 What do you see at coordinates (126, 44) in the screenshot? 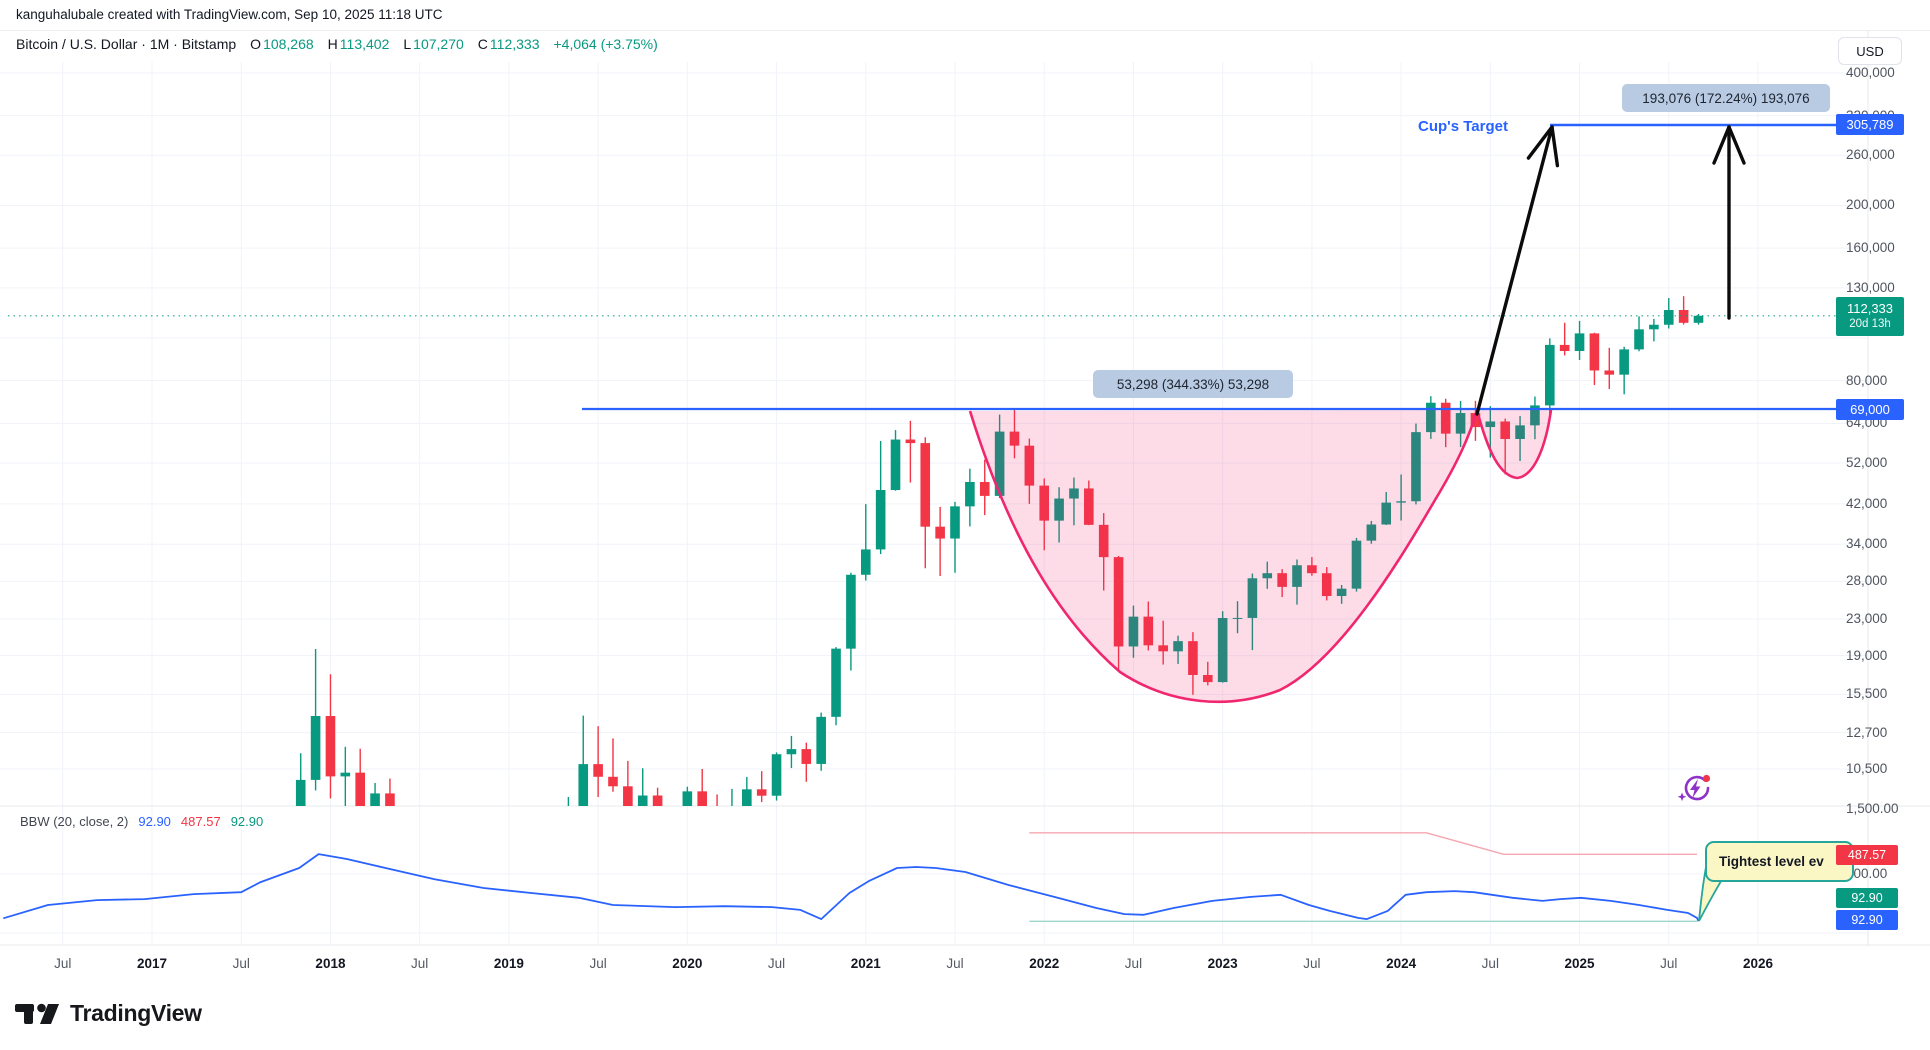
I see `symbol-title: Bitcoin / U.S. Dollar · 1M · Bitstamp` at bounding box center [126, 44].